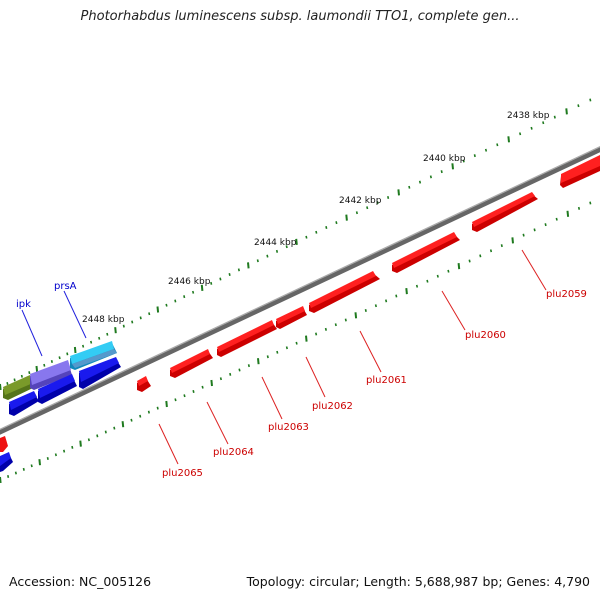 The height and width of the screenshot is (600, 600). What do you see at coordinates (288, 427) in the screenshot?
I see `gene-label: plu2063` at bounding box center [288, 427].